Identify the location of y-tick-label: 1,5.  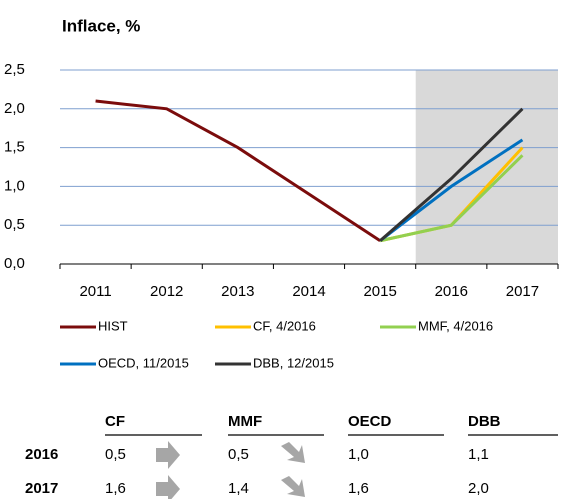
(14, 147).